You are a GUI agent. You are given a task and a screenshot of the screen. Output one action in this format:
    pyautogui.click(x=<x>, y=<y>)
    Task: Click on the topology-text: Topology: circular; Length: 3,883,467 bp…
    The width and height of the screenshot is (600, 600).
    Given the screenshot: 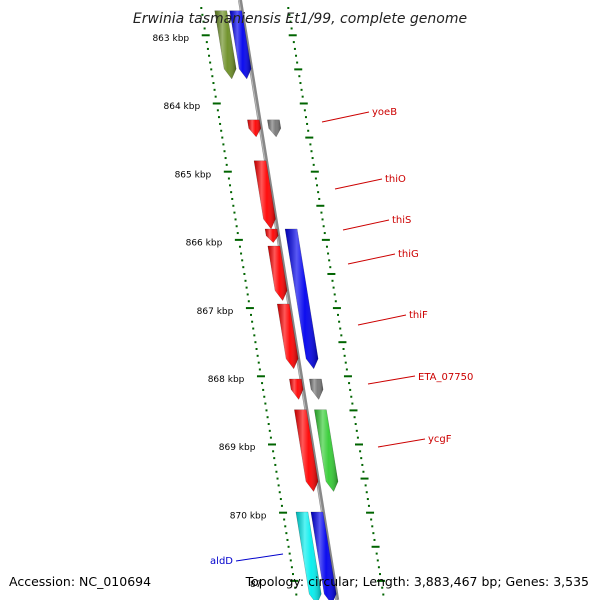 What is the action you would take?
    pyautogui.click(x=417, y=581)
    